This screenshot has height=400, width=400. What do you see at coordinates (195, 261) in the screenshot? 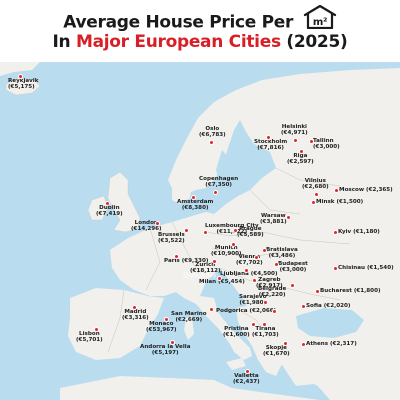
I see `city-price: (€9,330)` at bounding box center [195, 261].